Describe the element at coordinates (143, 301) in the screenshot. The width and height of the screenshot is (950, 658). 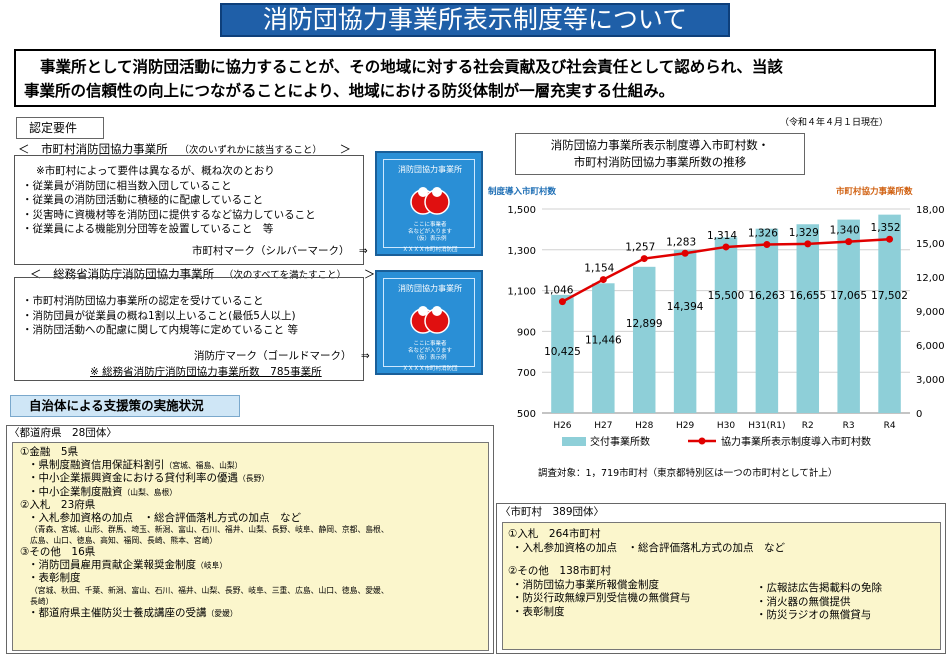
I see `list-item: ・市町村消防団協力事業所の認定を受けていること` at that location.